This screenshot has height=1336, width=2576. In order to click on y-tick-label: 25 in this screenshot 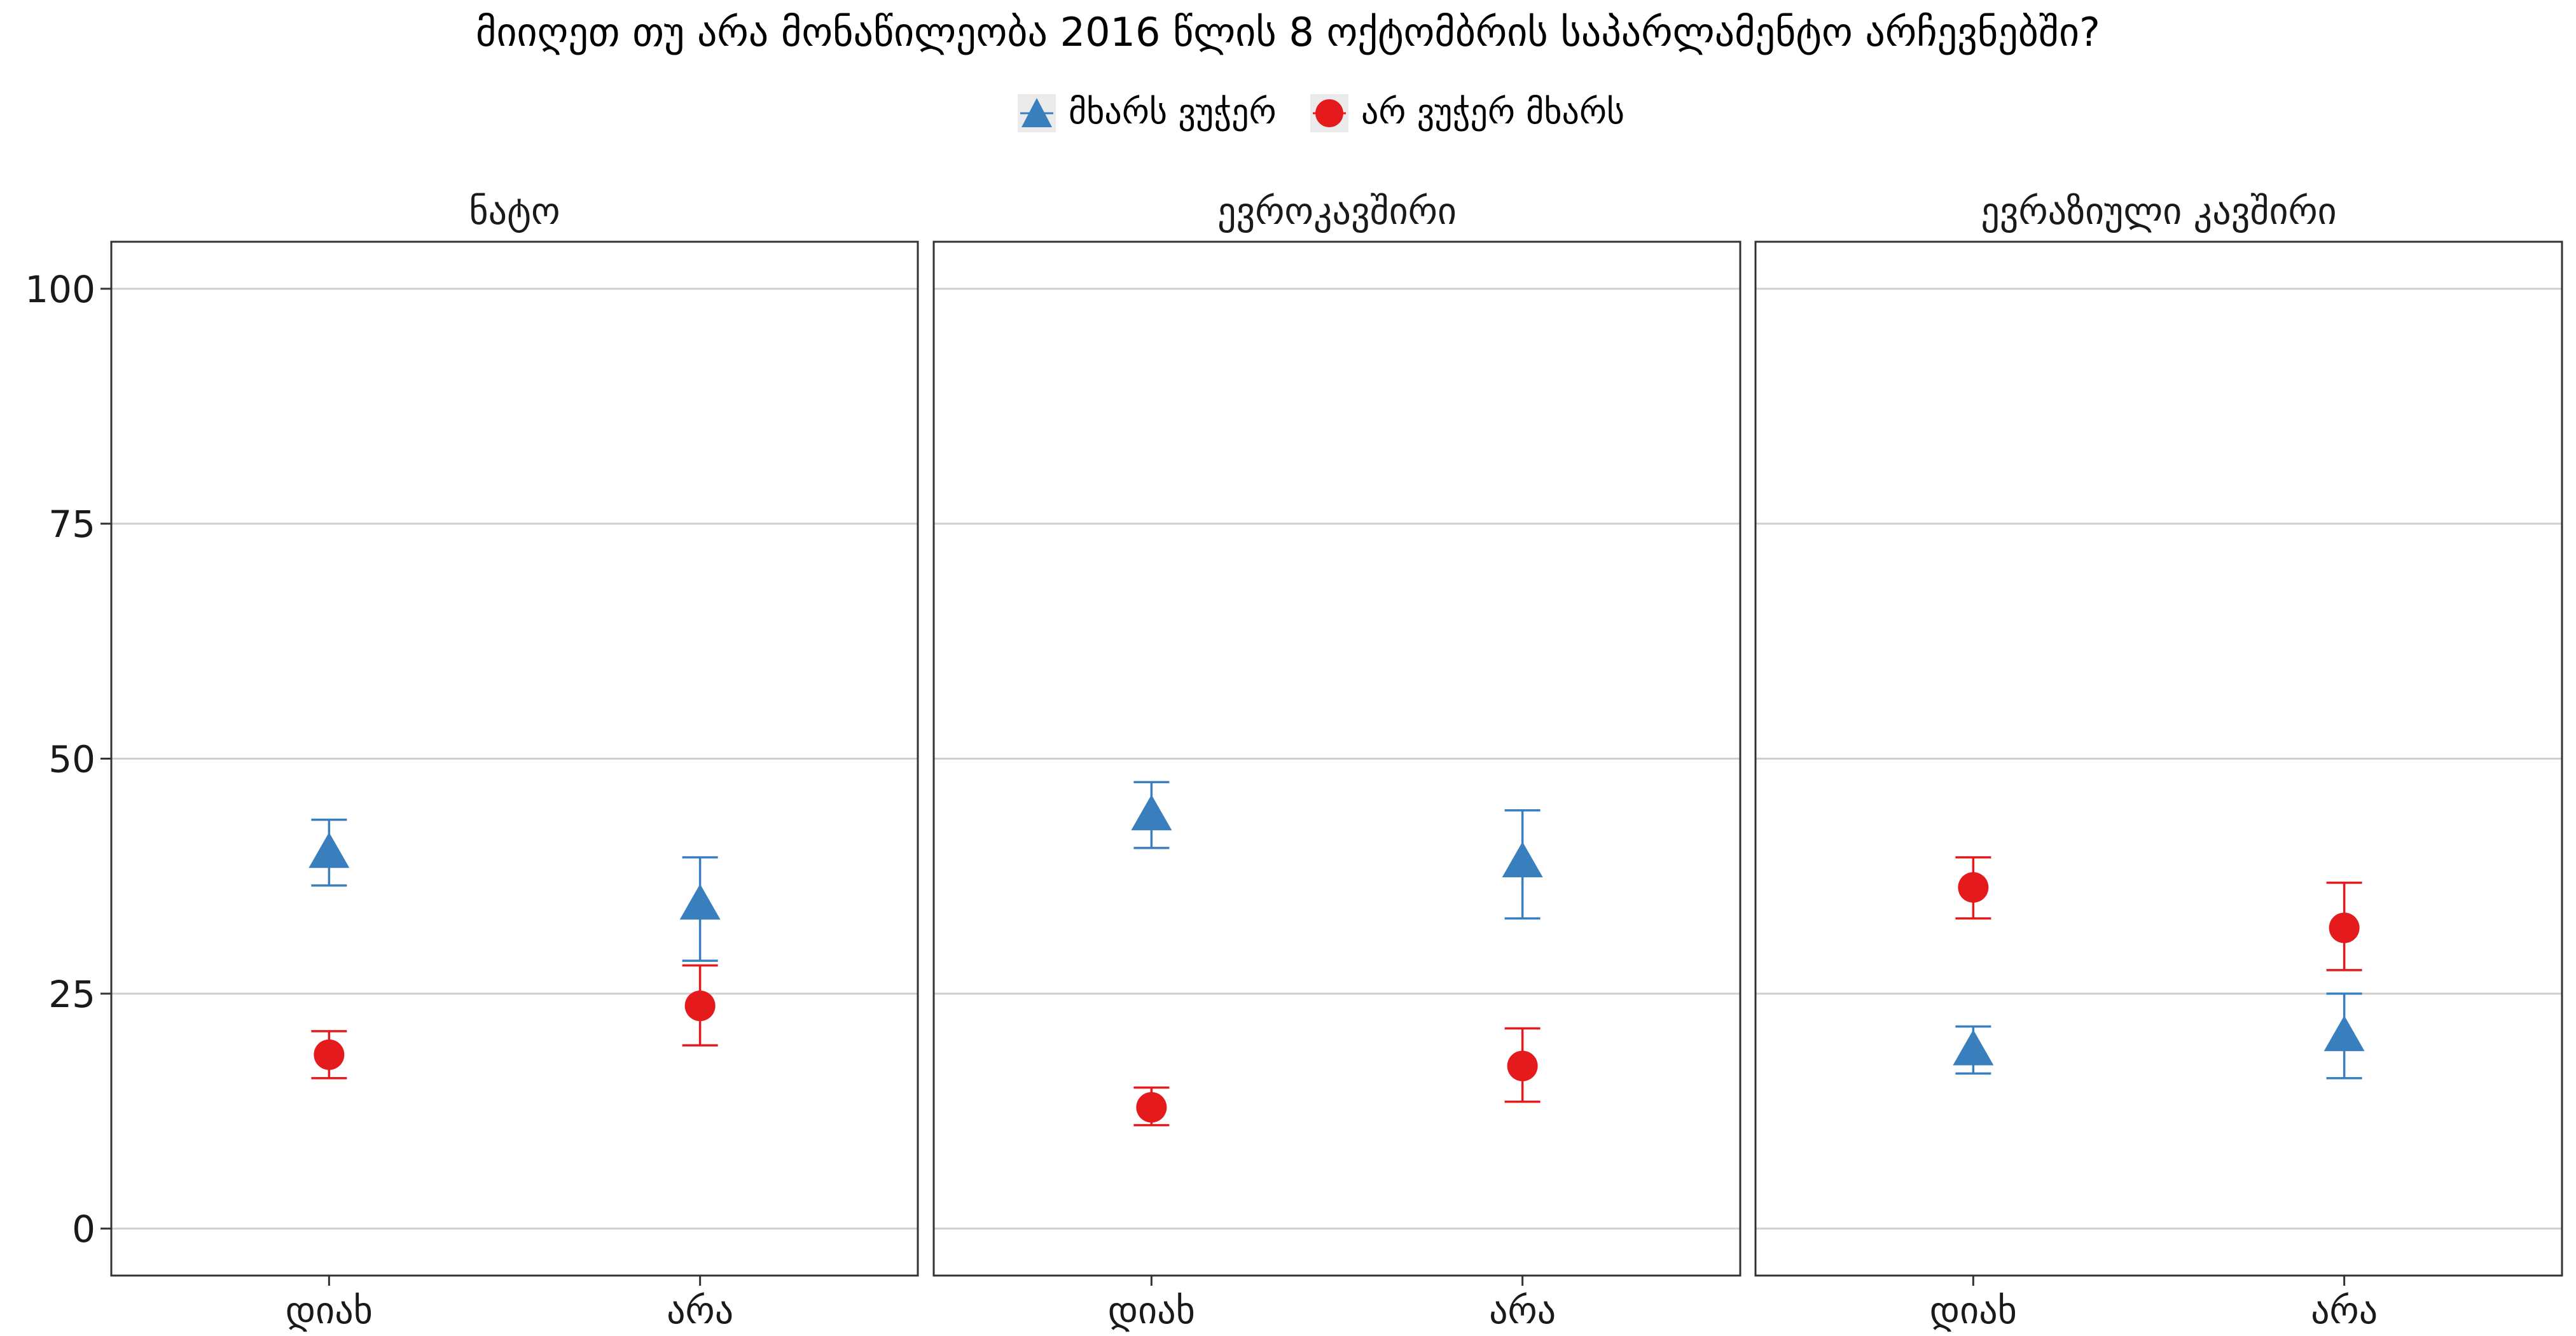, I will do `click(71, 994)`.